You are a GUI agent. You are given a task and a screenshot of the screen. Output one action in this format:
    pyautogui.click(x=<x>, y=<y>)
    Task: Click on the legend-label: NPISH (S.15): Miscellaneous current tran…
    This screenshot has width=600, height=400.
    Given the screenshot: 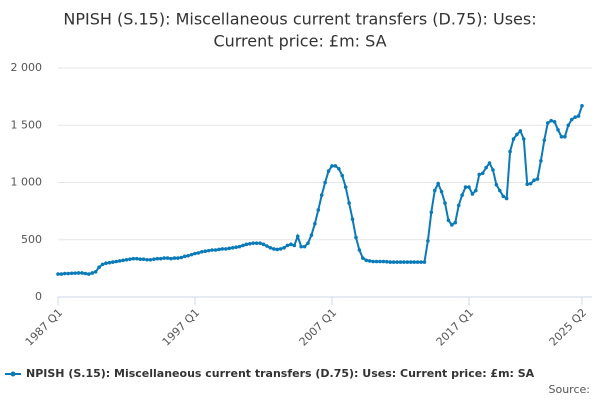 What is the action you would take?
    pyautogui.click(x=280, y=373)
    